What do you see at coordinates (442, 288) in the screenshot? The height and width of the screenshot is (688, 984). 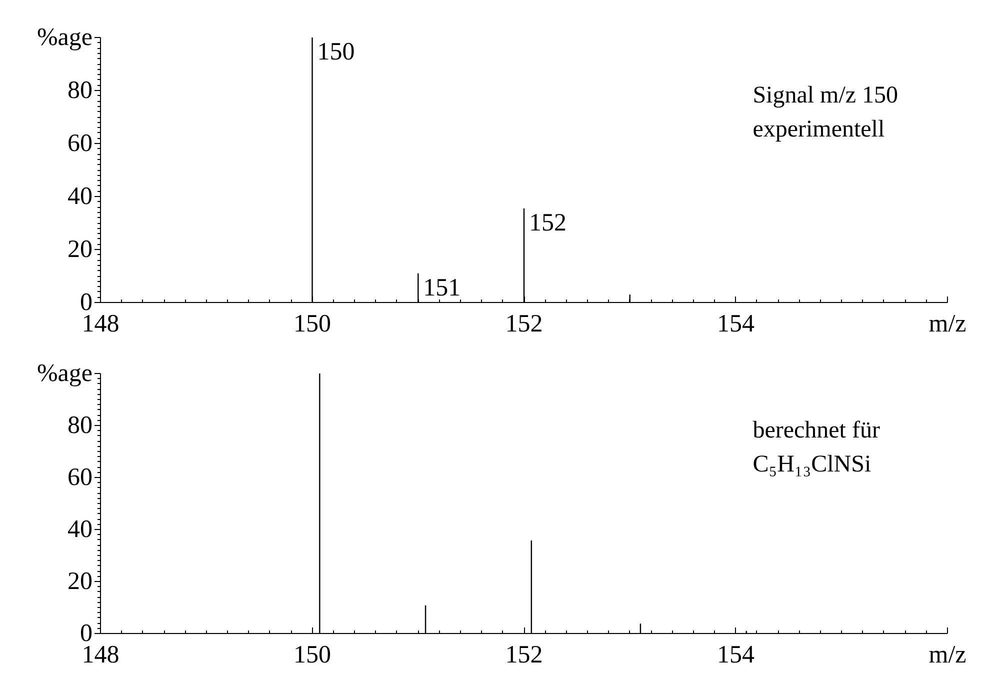 I see `annotation: 151` at bounding box center [442, 288].